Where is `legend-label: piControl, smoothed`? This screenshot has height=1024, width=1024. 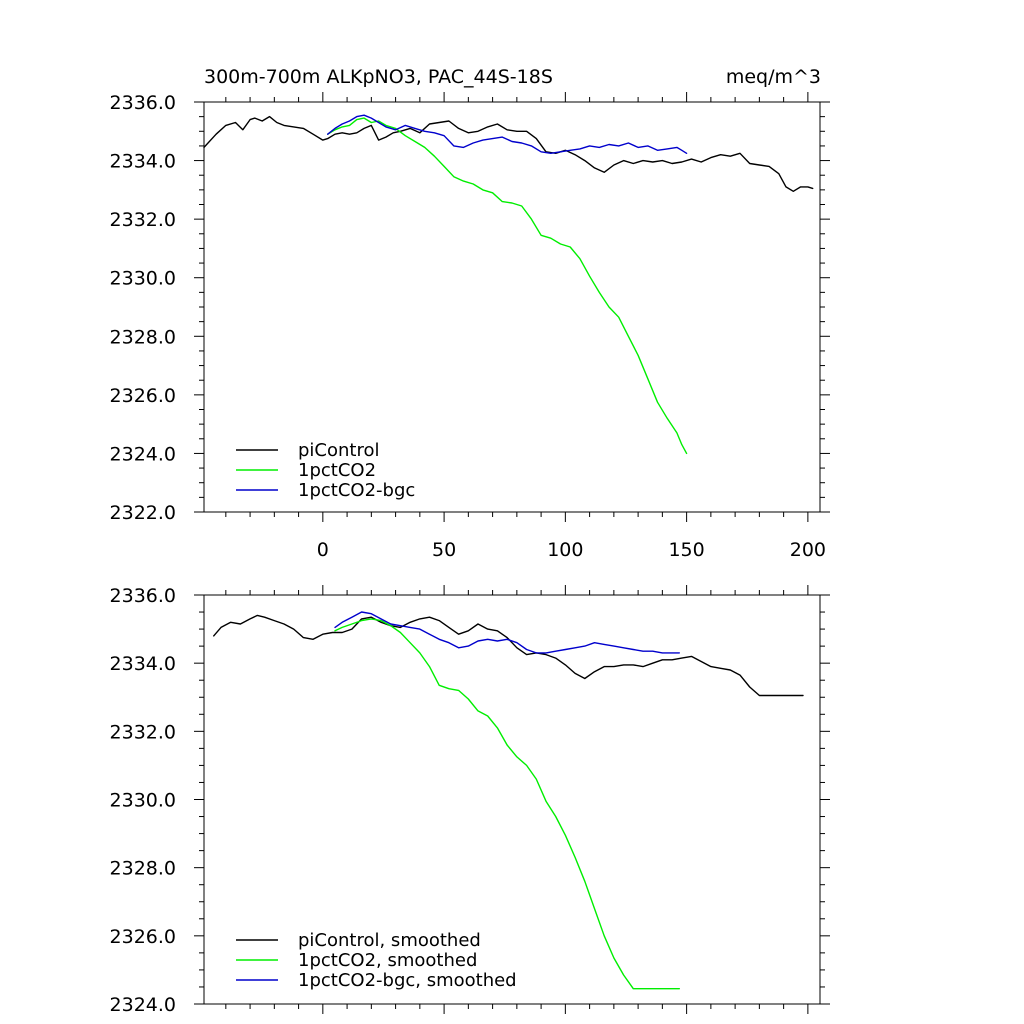 legend-label: piControl, smoothed is located at coordinates (389, 940).